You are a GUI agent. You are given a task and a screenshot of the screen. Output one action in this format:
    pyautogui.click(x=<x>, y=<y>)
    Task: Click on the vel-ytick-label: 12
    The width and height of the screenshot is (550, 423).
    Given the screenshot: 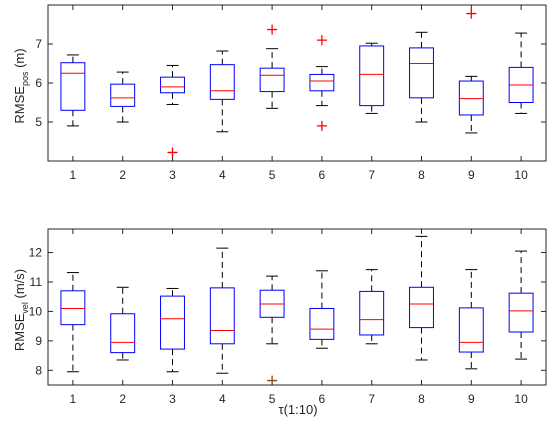 What is the action you would take?
    pyautogui.click(x=36, y=253)
    